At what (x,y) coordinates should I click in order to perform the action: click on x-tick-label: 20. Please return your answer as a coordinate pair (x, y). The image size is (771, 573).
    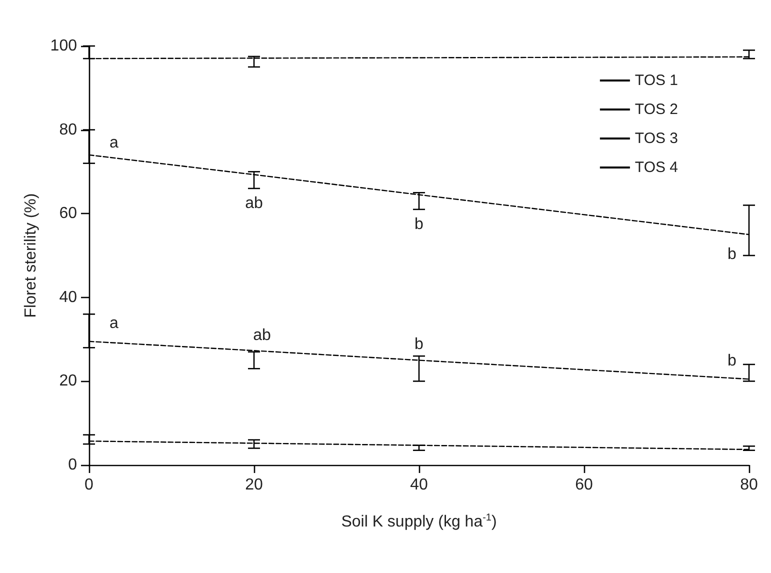
    Looking at the image, I should click on (254, 485).